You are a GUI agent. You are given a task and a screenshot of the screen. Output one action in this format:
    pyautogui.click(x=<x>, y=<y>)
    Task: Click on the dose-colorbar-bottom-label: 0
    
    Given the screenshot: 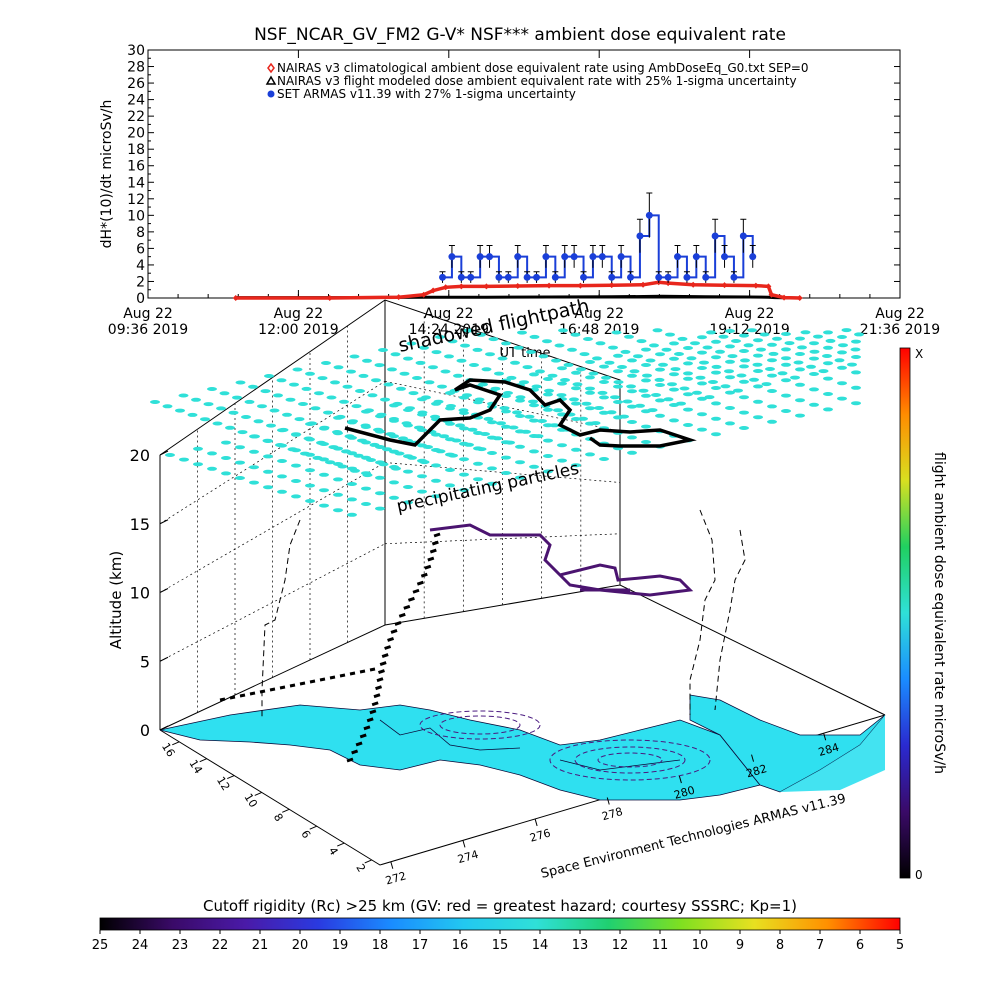 What is the action you would take?
    pyautogui.click(x=919, y=875)
    